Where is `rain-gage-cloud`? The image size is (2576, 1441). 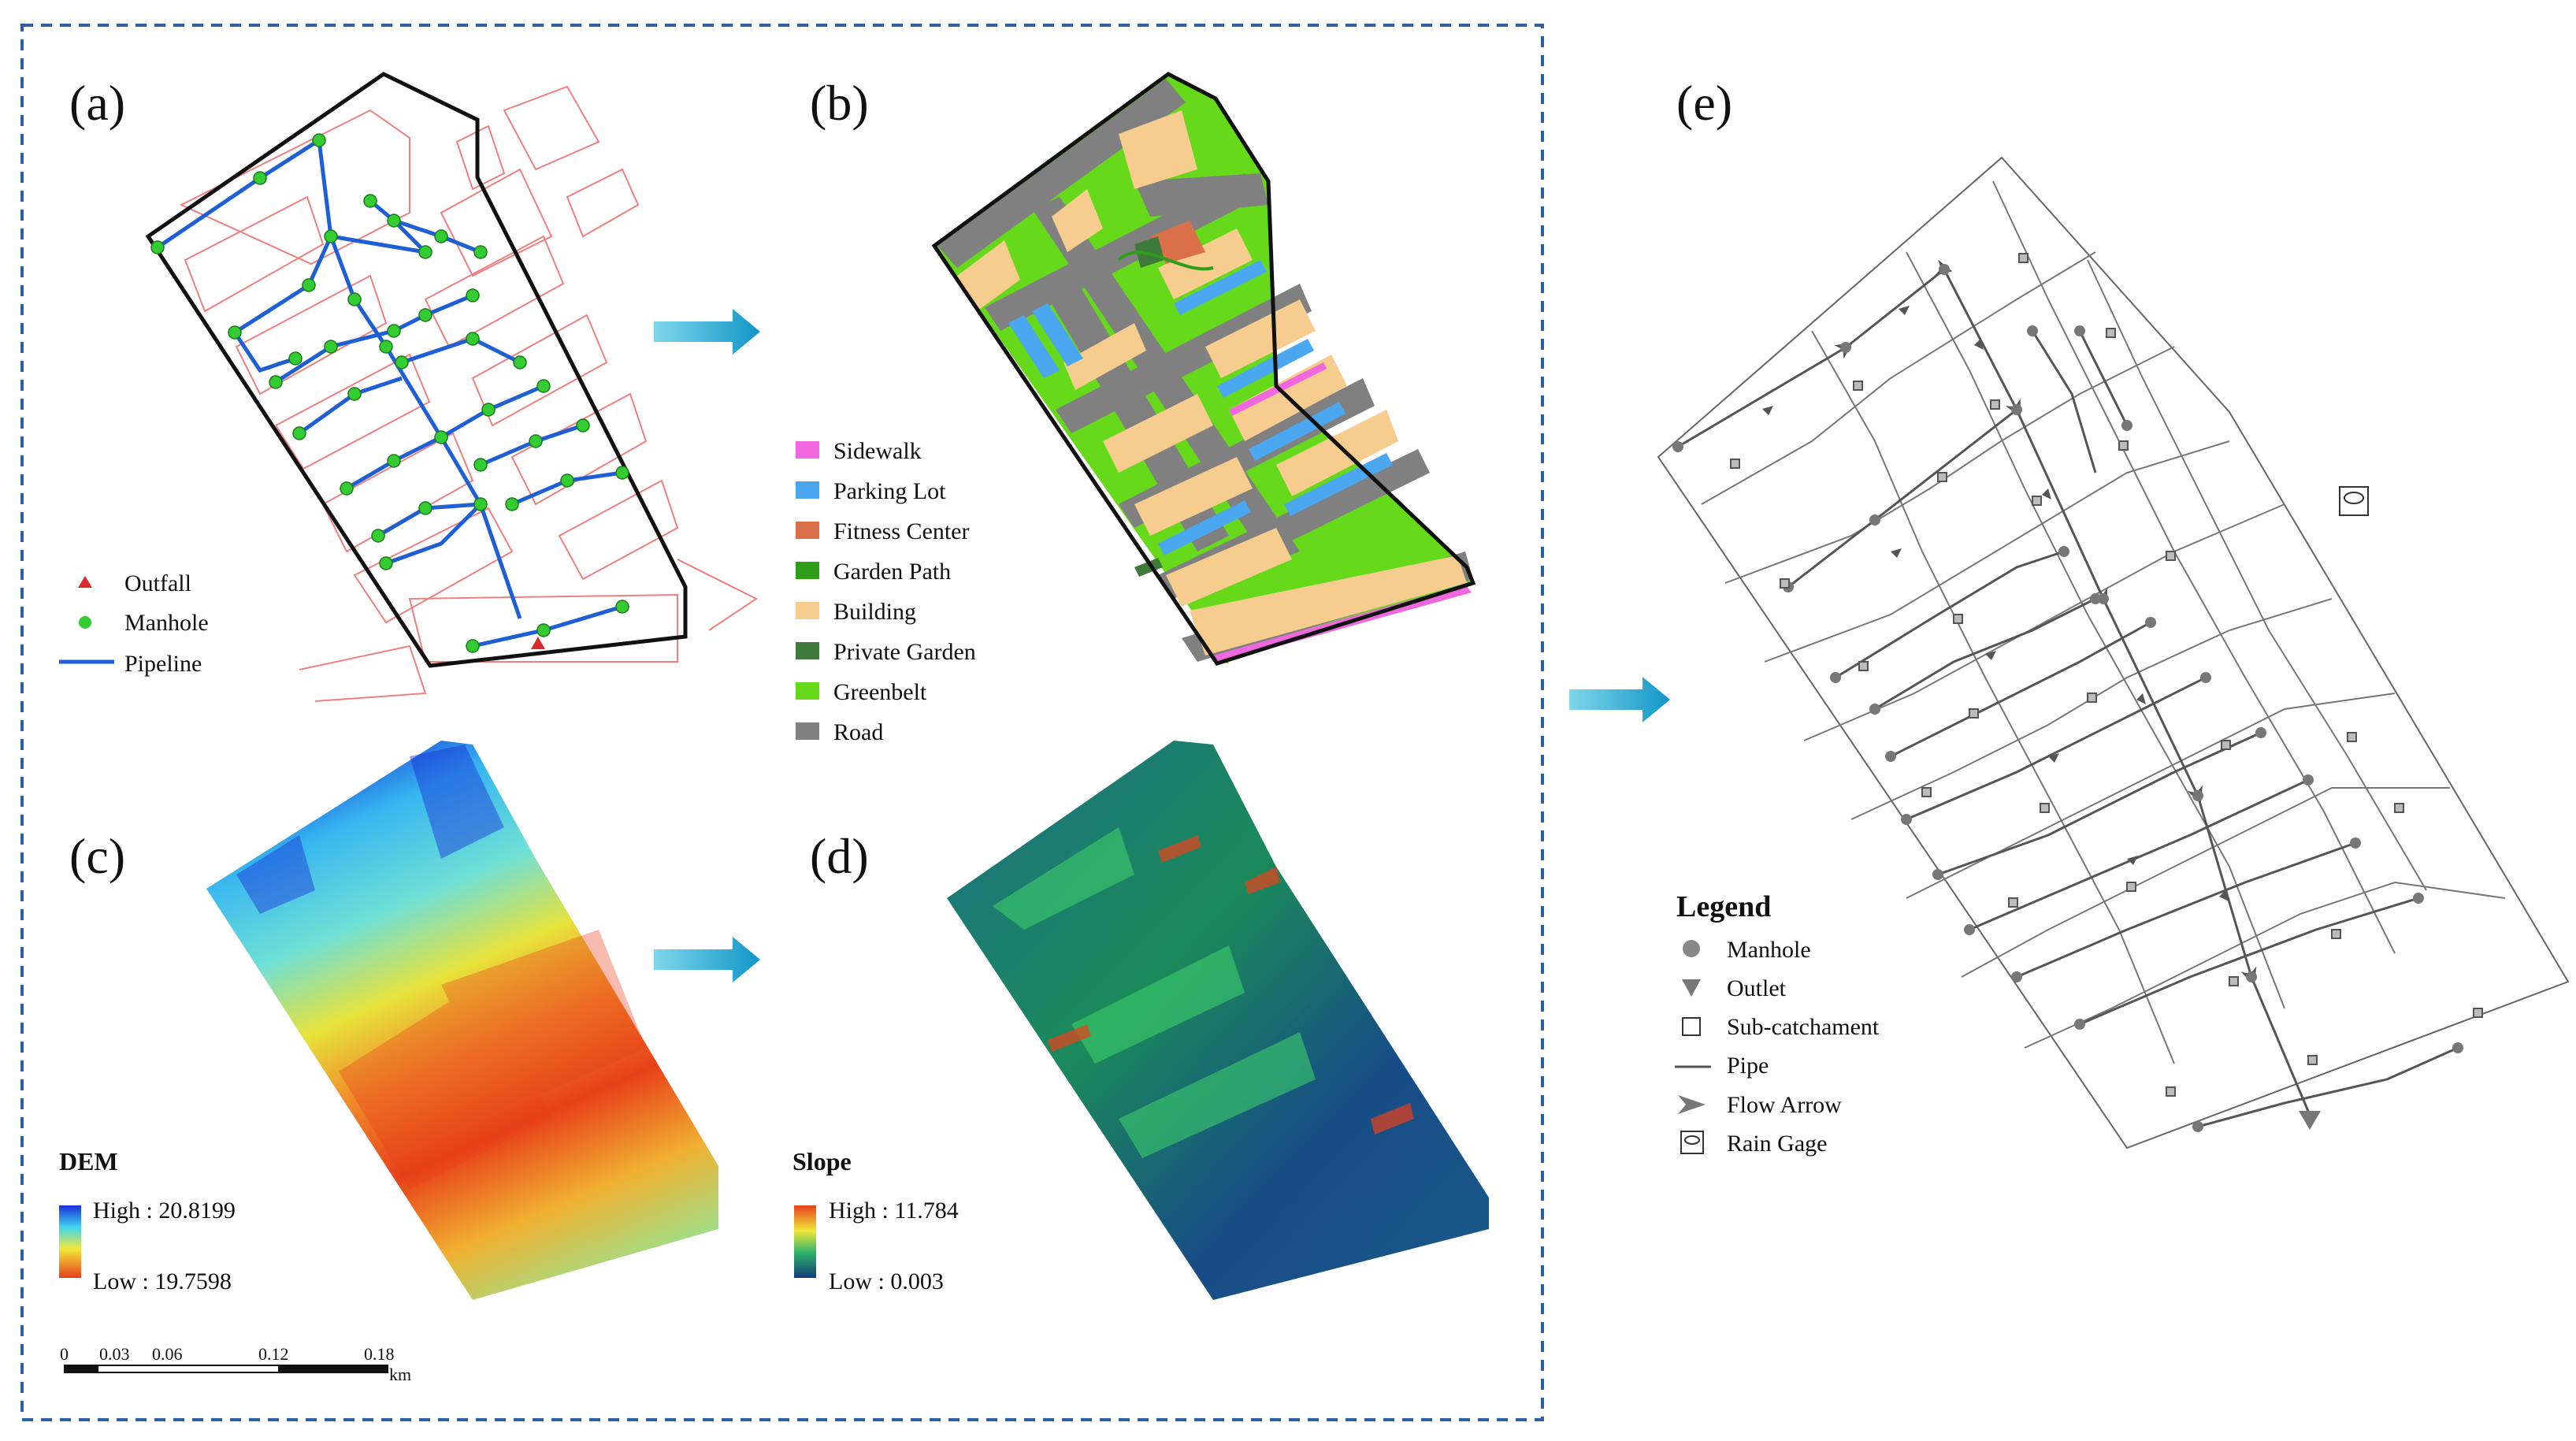
rain-gage-cloud is located at coordinates (2354, 498).